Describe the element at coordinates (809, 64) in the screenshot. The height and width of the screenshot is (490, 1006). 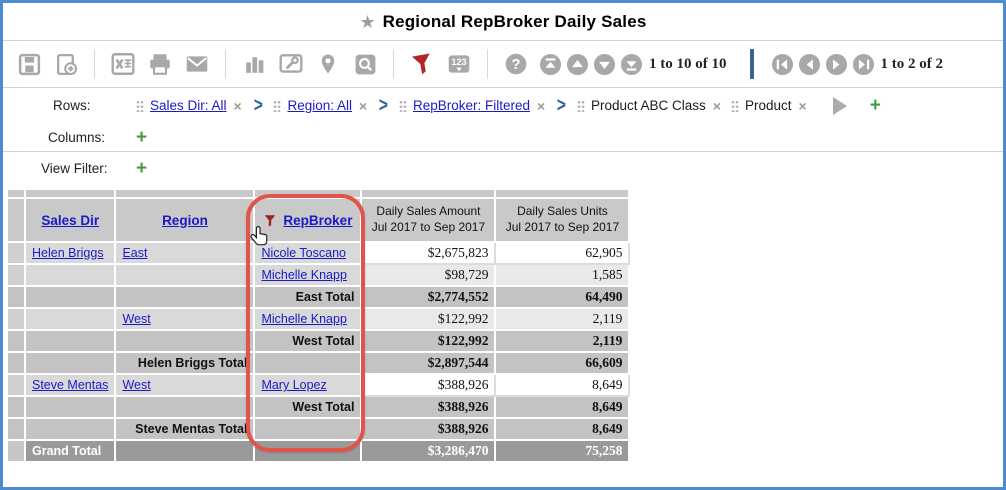
I see `previous-page-button` at that location.